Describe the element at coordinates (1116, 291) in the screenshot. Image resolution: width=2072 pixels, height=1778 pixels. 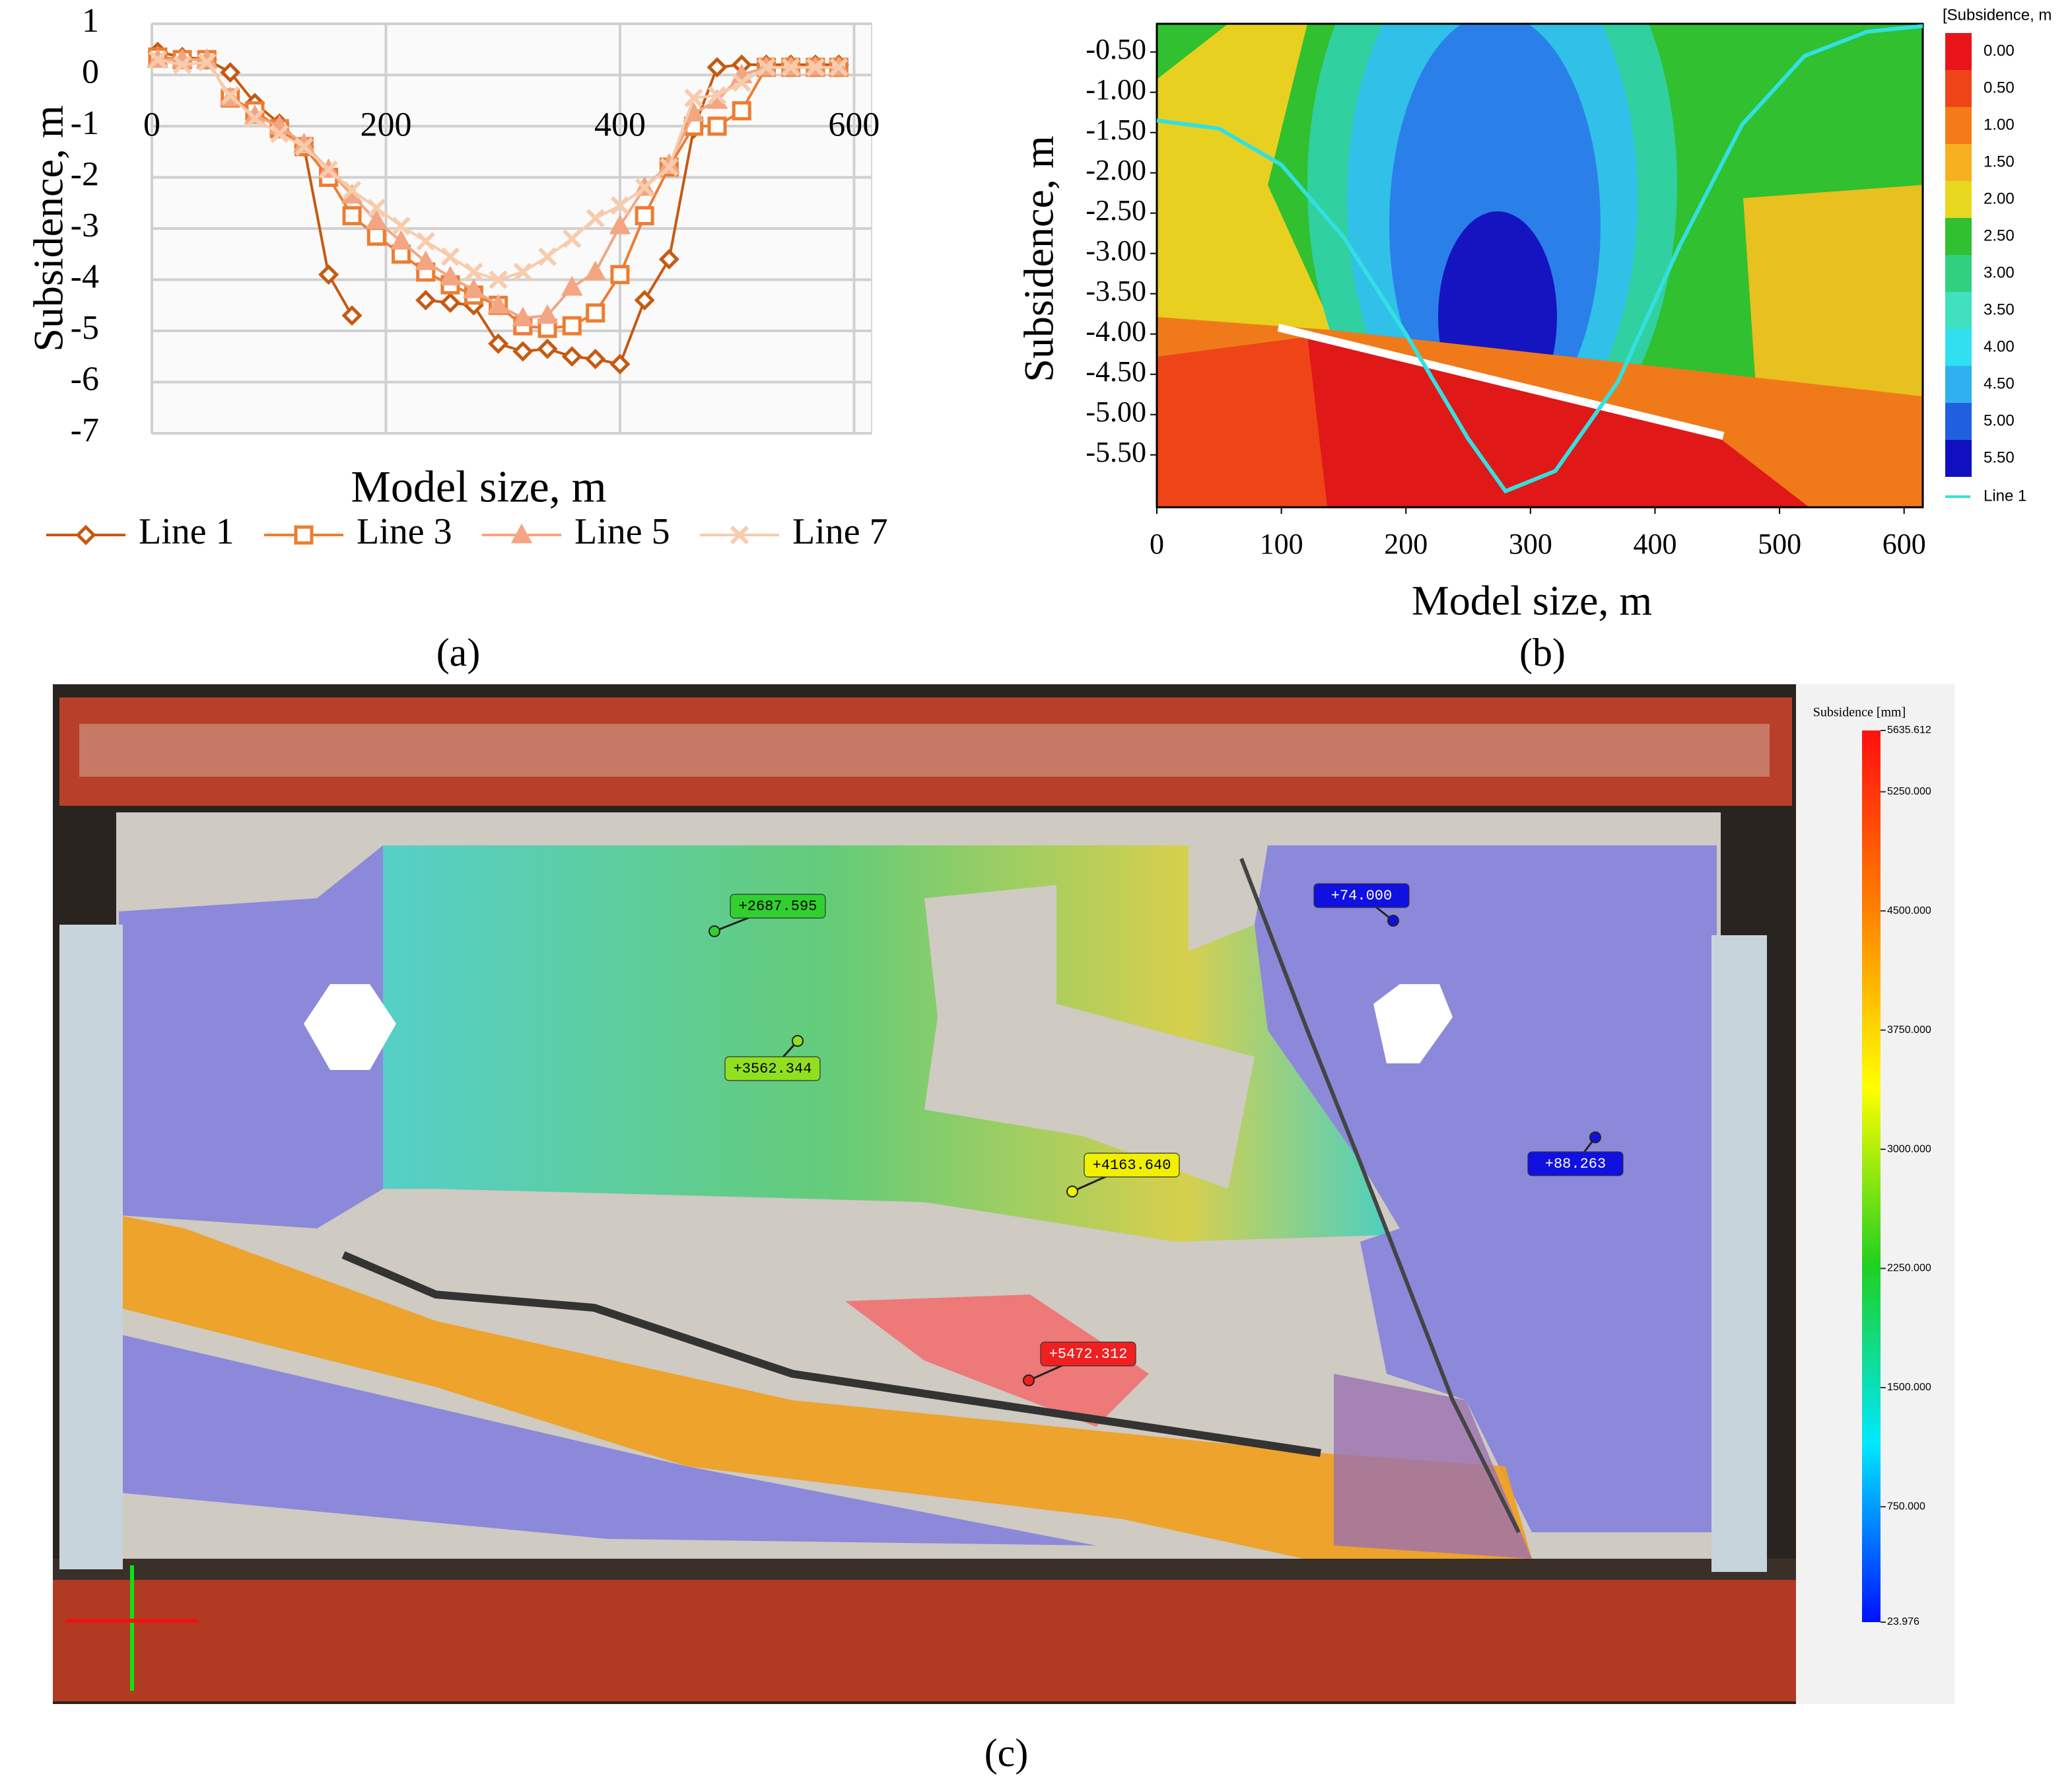
I see `y-tick-label: -3.50` at that location.